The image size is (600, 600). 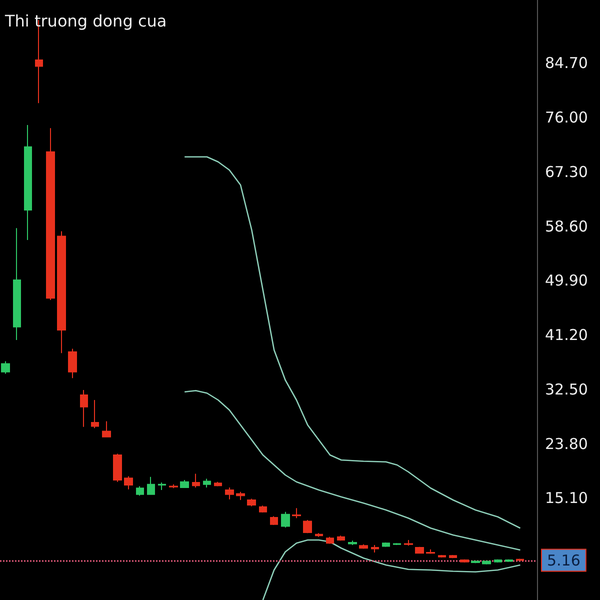 What do you see at coordinates (566, 335) in the screenshot?
I see `y-tick-label: 41.20` at bounding box center [566, 335].